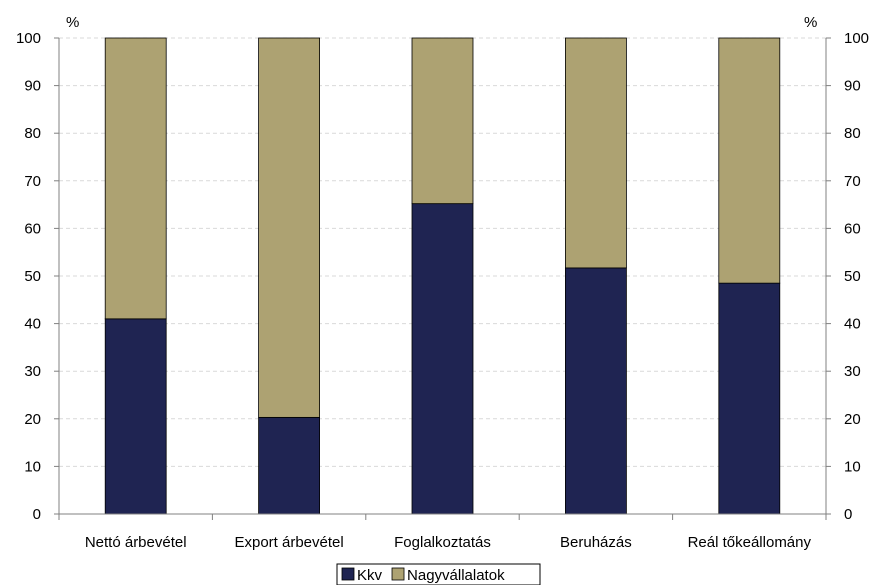 Image resolution: width=877 pixels, height=585 pixels. I want to click on y-tick-label-right: 80, so click(852, 133).